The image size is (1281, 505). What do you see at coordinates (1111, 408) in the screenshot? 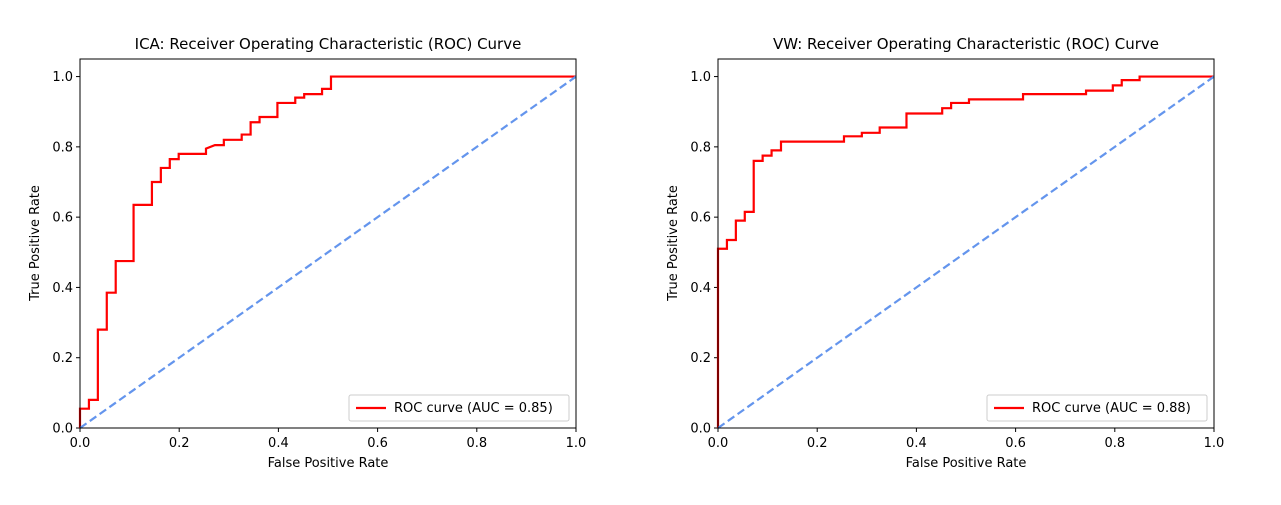
I see `vw-legend-label: ROC curve (AUC = 0.88)` at bounding box center [1111, 408].